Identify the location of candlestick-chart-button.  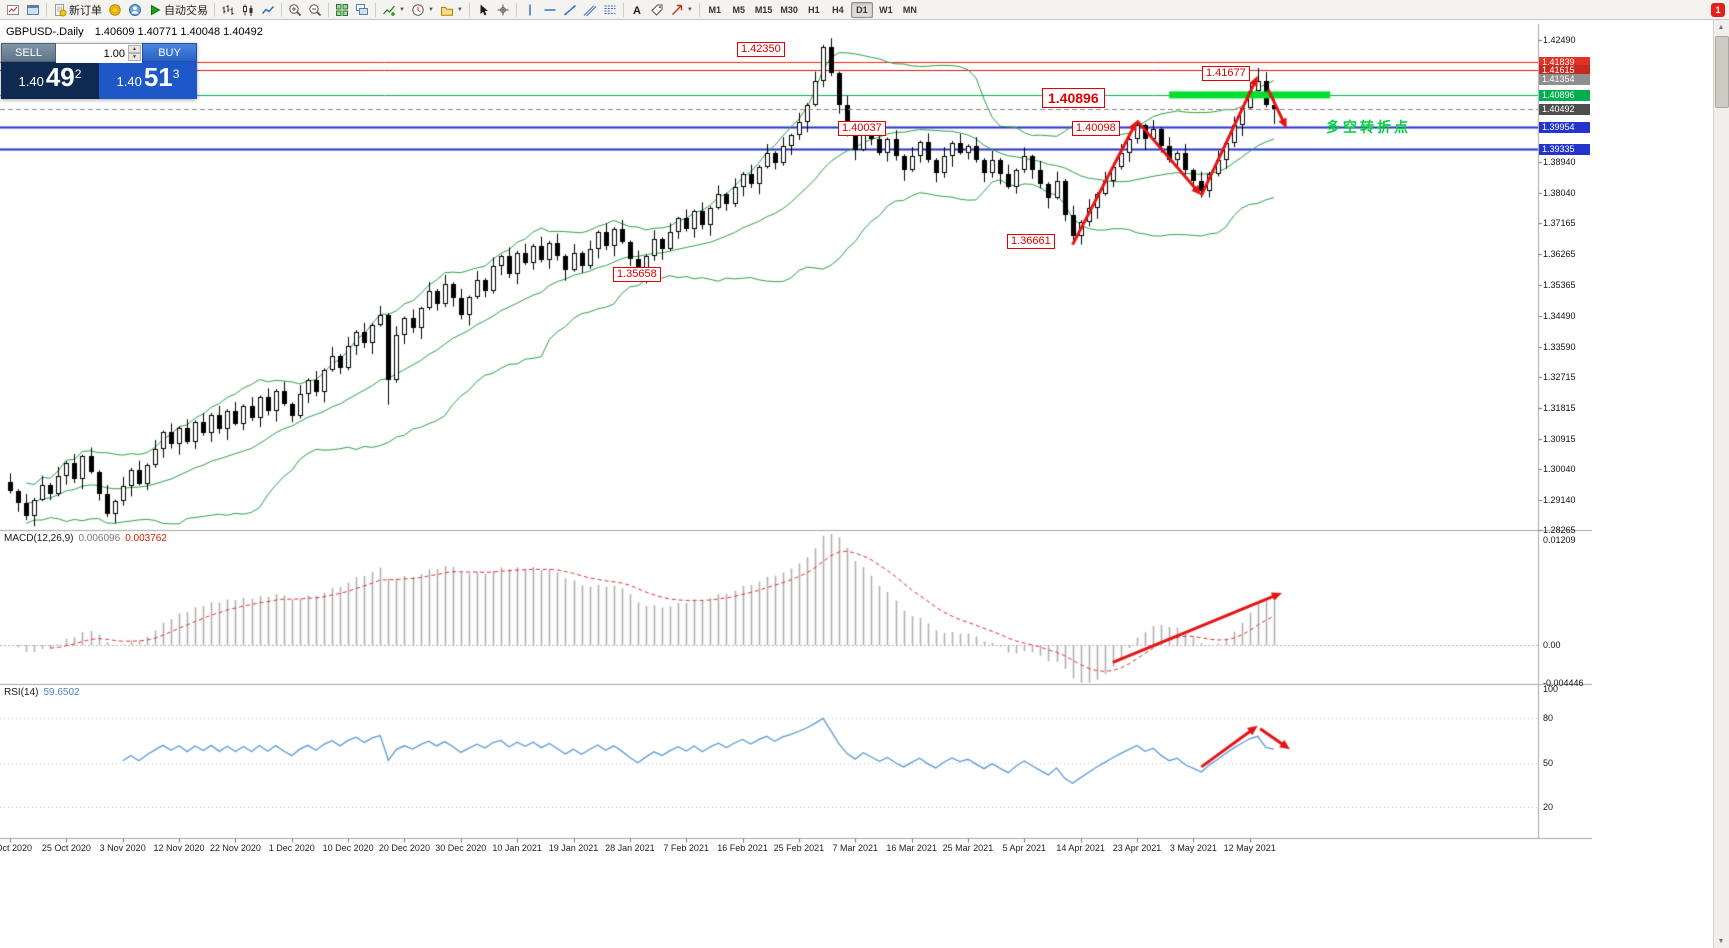
(248, 10).